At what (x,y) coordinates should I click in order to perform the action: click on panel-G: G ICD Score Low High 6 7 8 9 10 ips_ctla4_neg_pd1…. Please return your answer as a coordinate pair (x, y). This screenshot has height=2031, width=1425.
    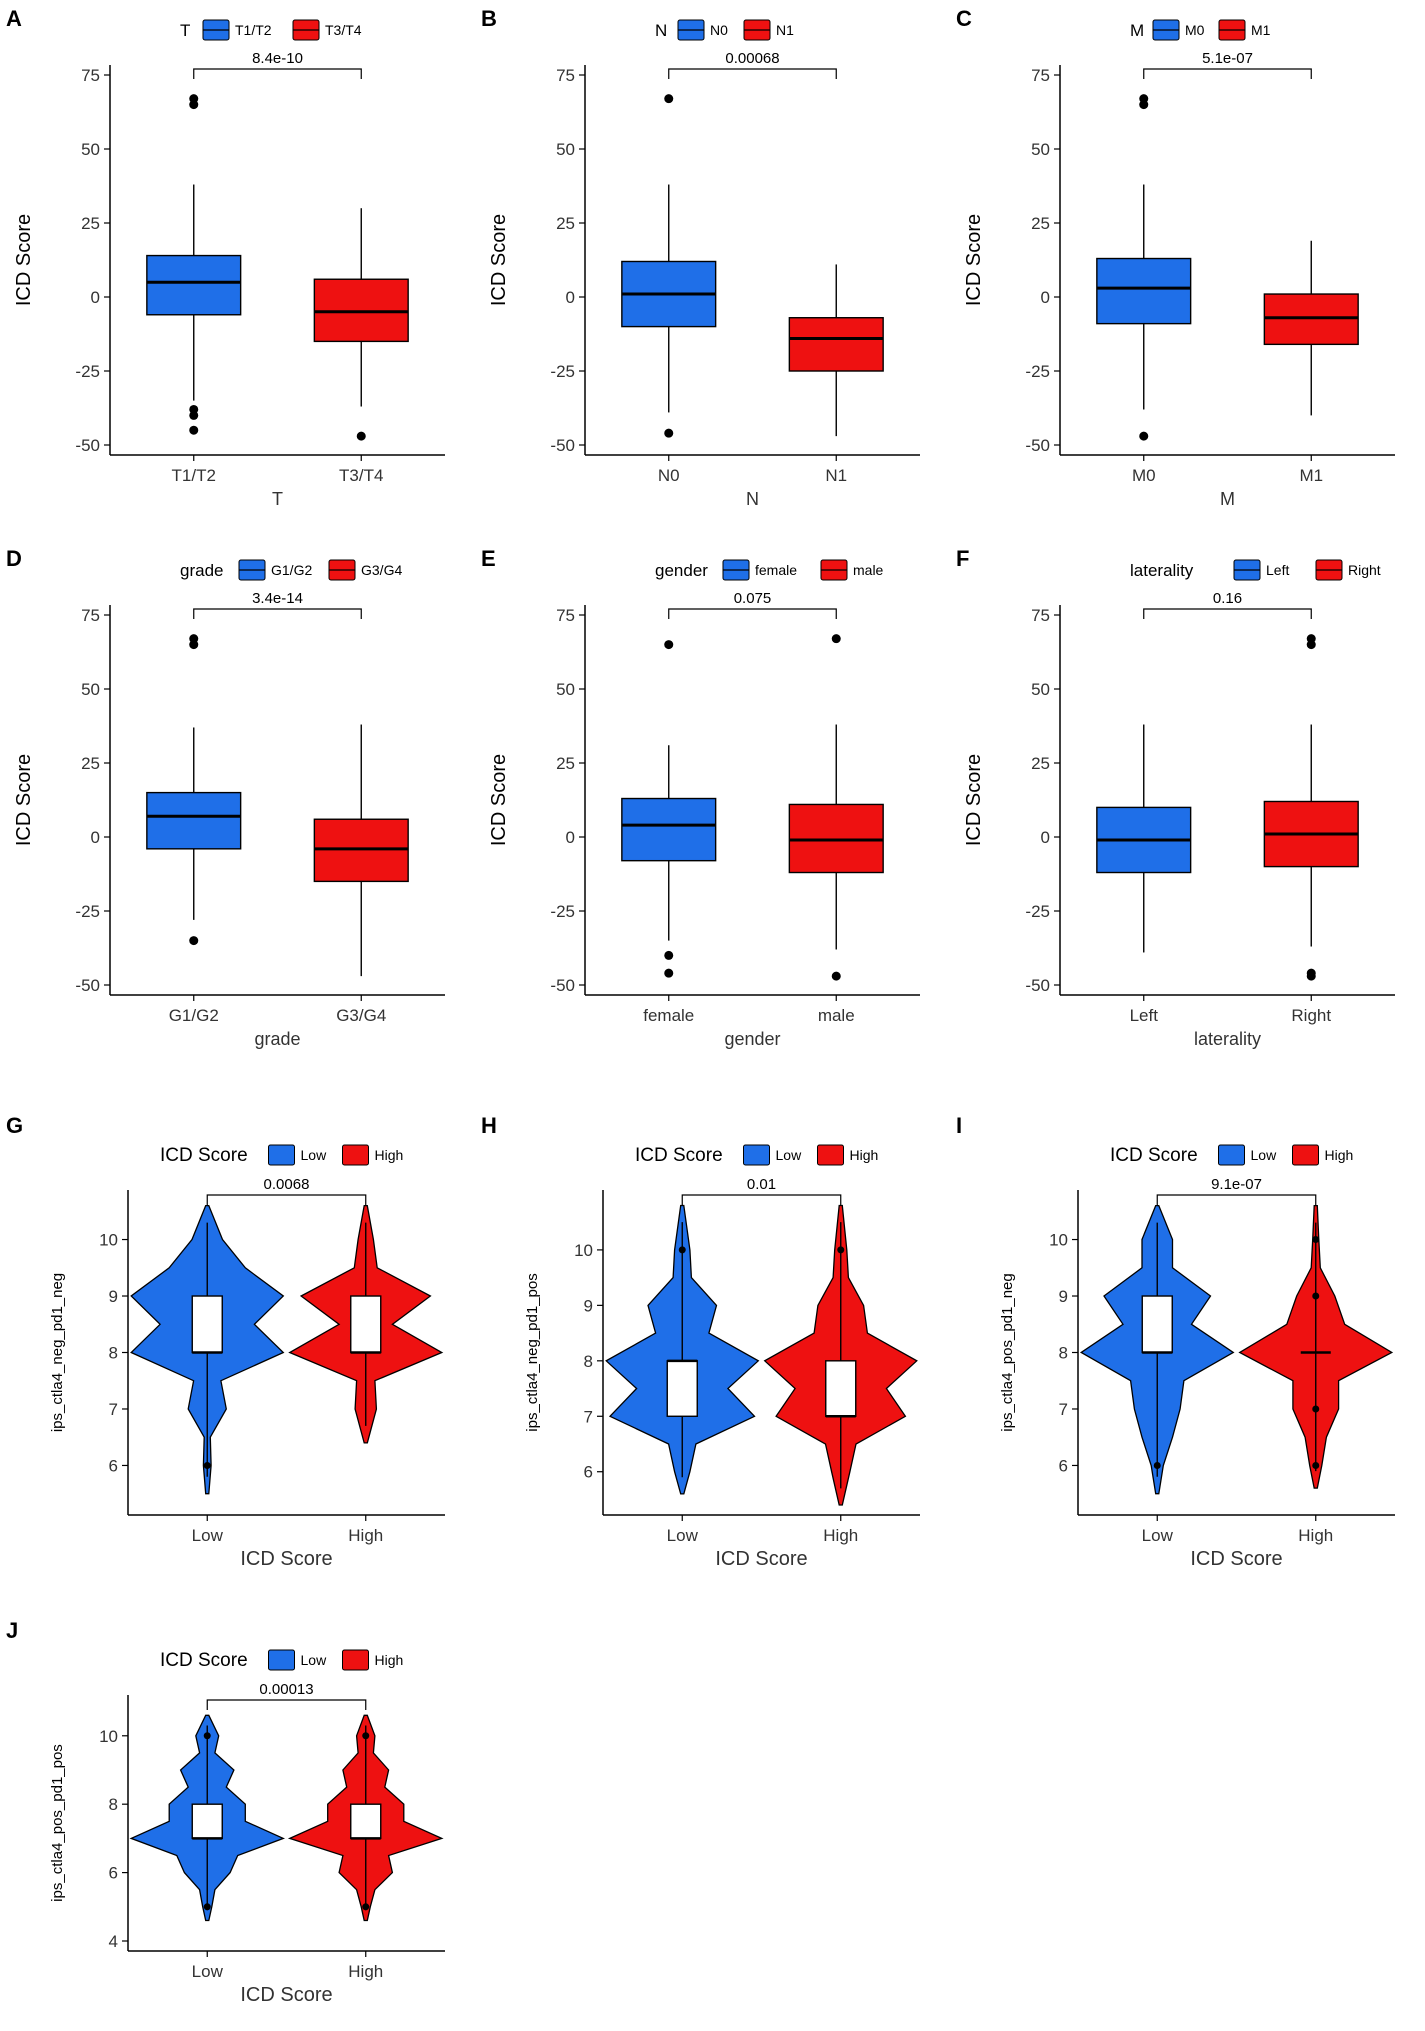
    Looking at the image, I should click on (225, 1341).